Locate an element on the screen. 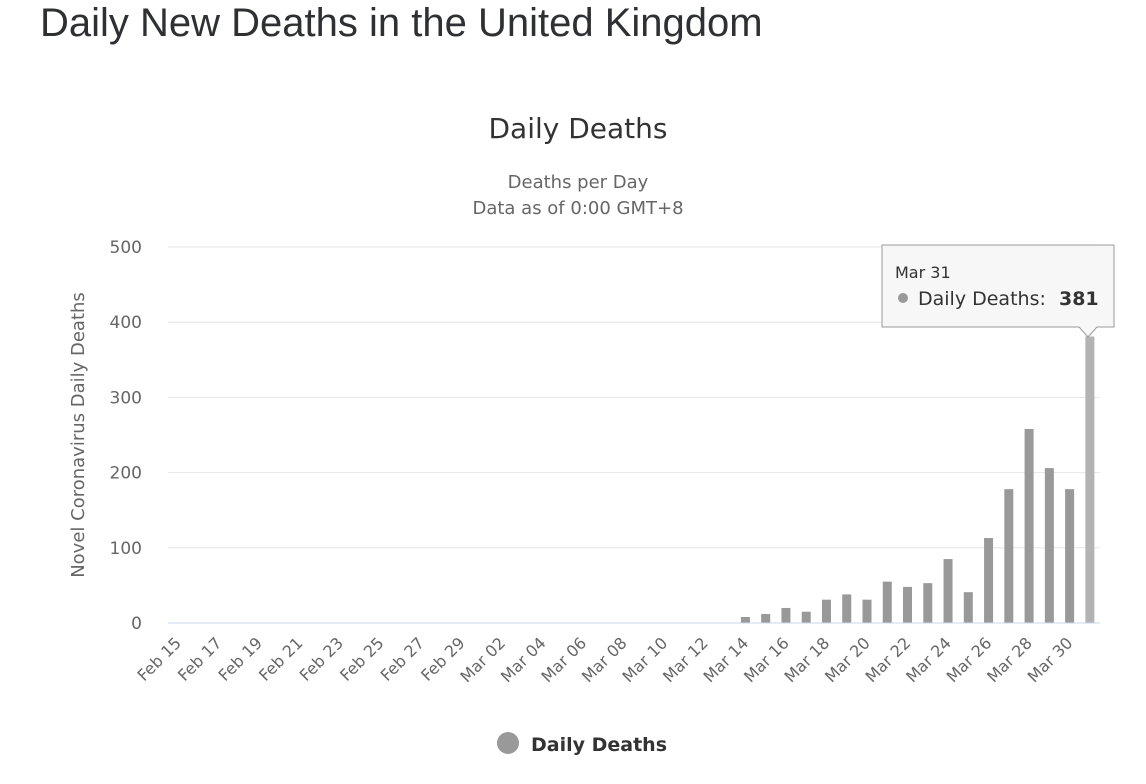 This screenshot has height=784, width=1146. x-tick-label: Feb 27 is located at coordinates (402, 658).